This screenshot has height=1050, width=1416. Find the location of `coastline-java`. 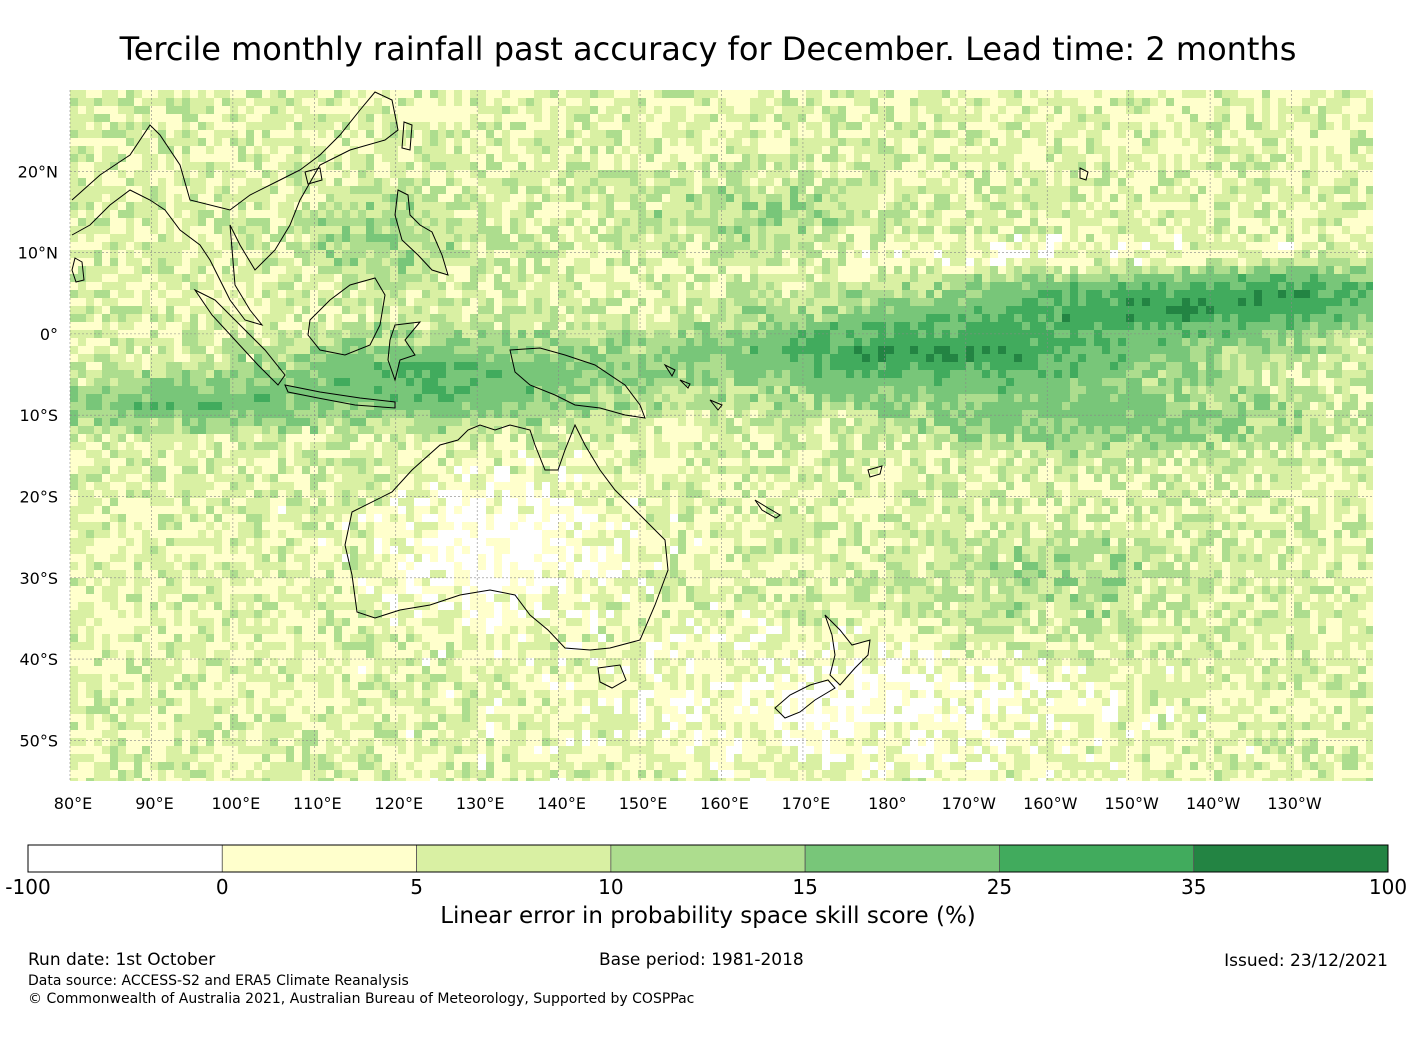

coastline-java is located at coordinates (340, 396).